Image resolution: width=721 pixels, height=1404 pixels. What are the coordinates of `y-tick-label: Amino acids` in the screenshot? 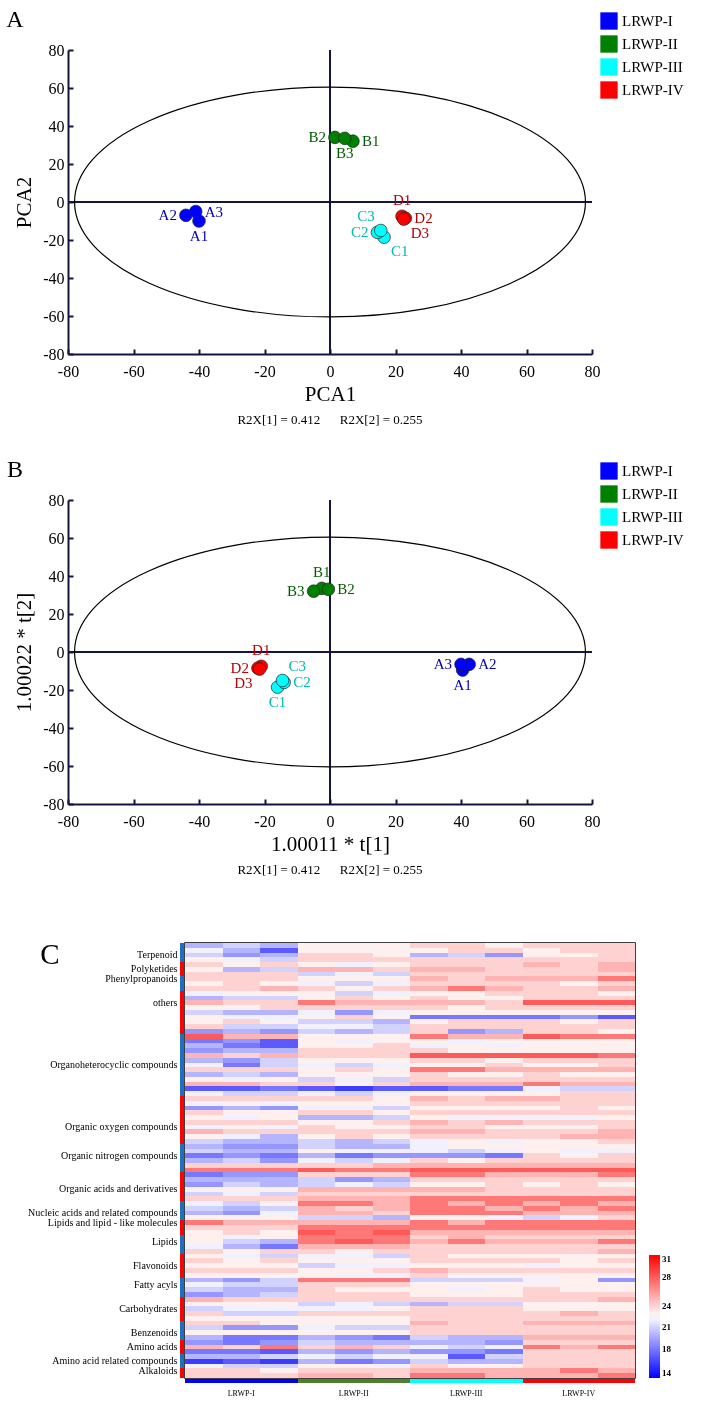 It's located at (152, 1346).